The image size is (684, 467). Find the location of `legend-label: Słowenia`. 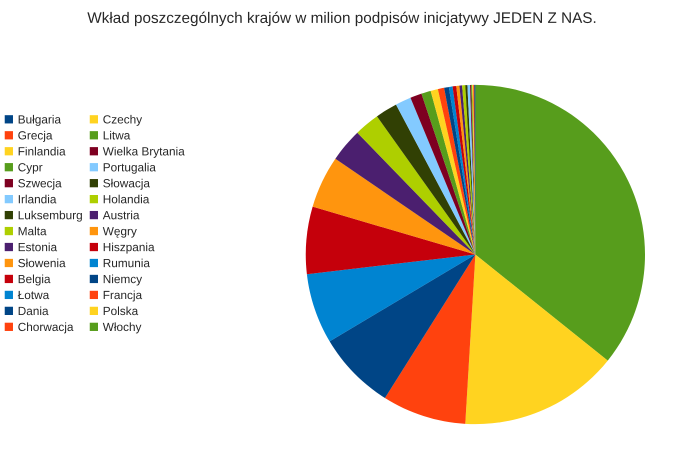

legend-label: Słowenia is located at coordinates (42, 263).